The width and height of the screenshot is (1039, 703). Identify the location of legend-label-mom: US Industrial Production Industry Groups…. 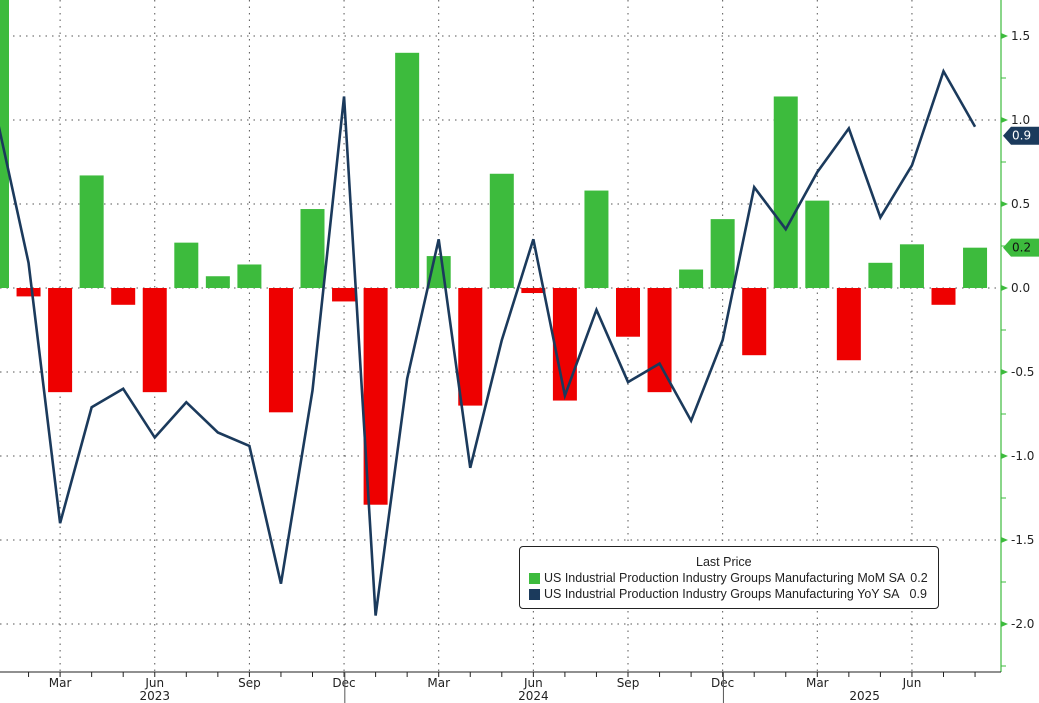
(725, 578).